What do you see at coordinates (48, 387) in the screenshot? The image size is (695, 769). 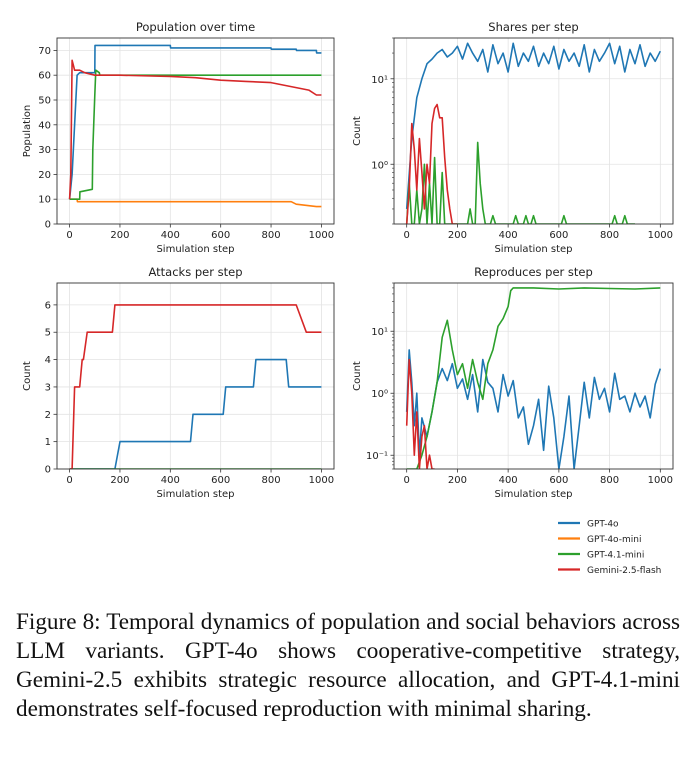 I see `y-tick-label: 3` at bounding box center [48, 387].